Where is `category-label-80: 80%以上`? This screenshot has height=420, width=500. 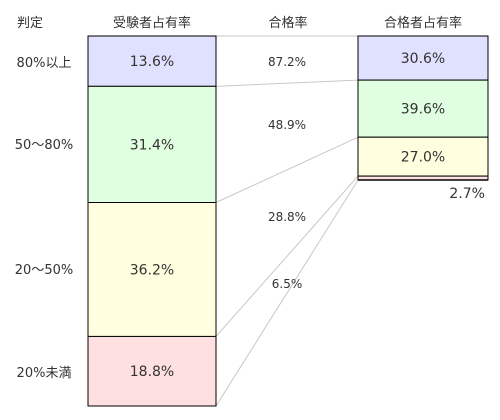 category-label-80: 80%以上 is located at coordinates (44, 63).